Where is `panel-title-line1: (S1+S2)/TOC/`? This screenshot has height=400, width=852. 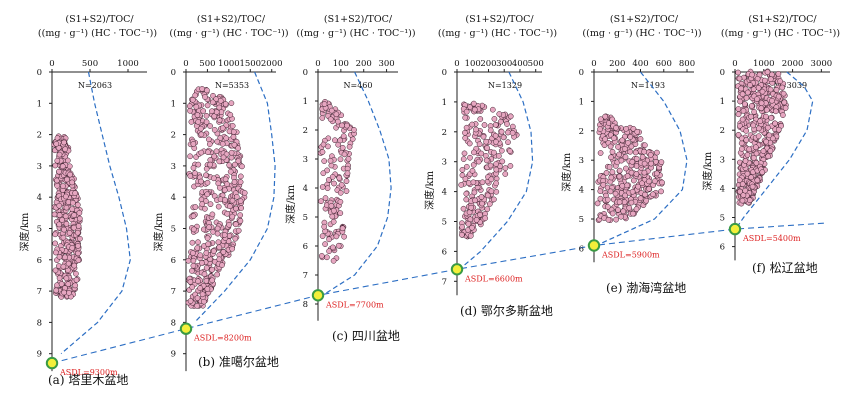 panel-title-line1: (S1+S2)/TOC/ is located at coordinates (231, 19).